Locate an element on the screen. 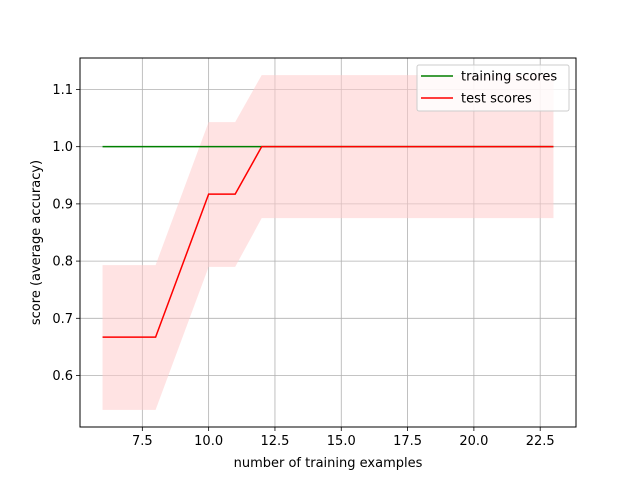 The image size is (640, 480). legend-label-training-scores: training scores is located at coordinates (509, 77).